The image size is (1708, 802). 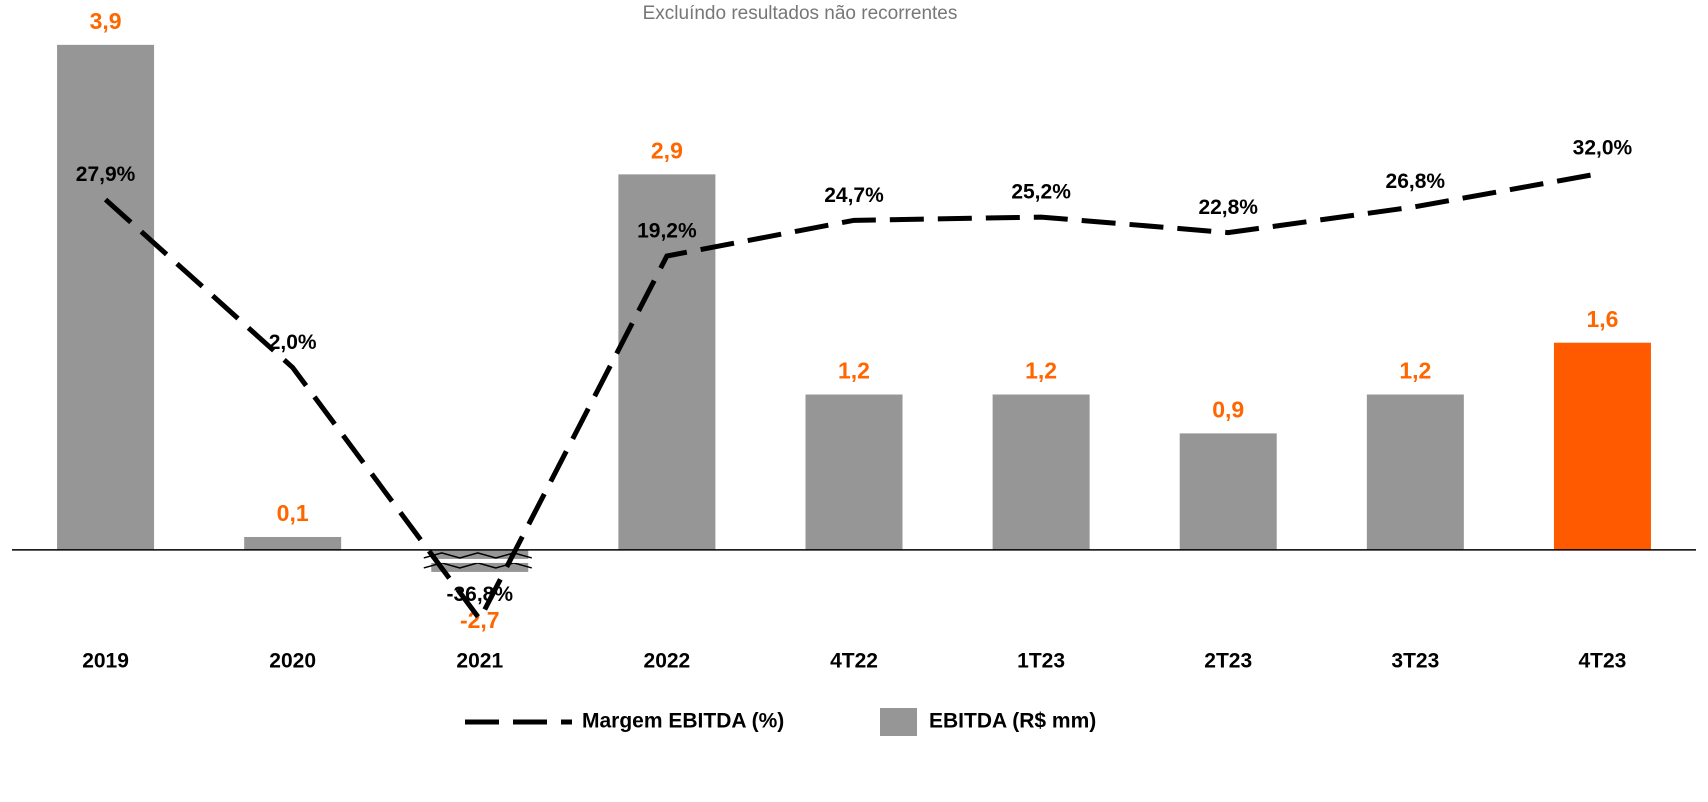 What do you see at coordinates (1603, 661) in the screenshot?
I see `x-tick-label: 4T23` at bounding box center [1603, 661].